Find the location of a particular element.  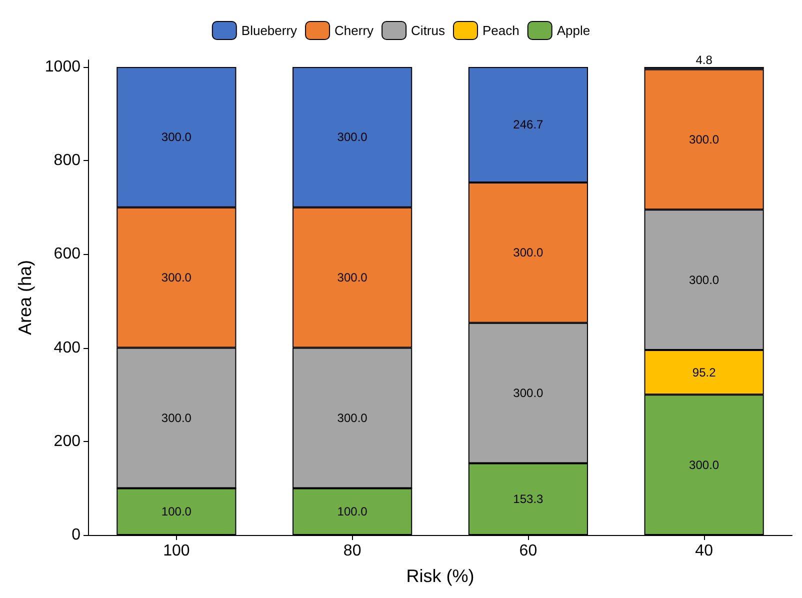

legend-label: Blueberry is located at coordinates (269, 30).